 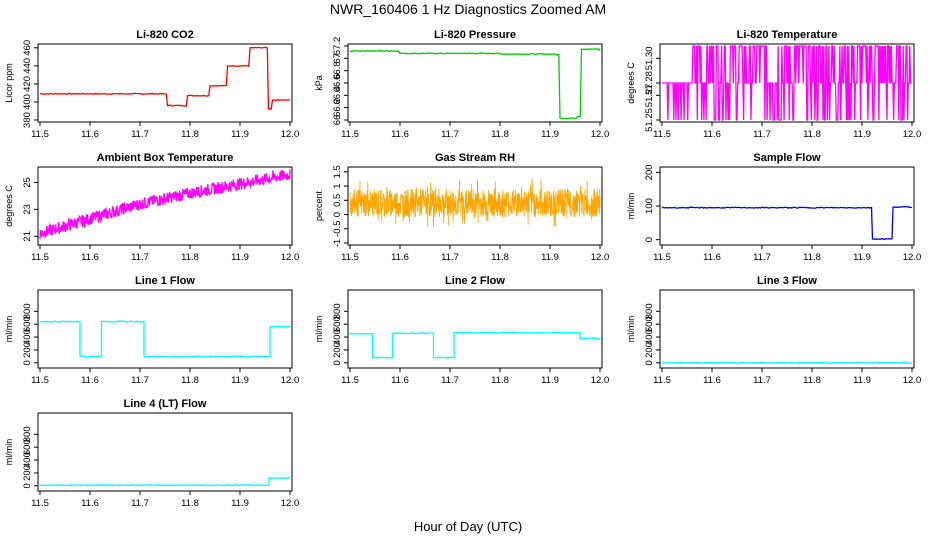 I want to click on y-tick-label: 380, so click(x=27, y=120).